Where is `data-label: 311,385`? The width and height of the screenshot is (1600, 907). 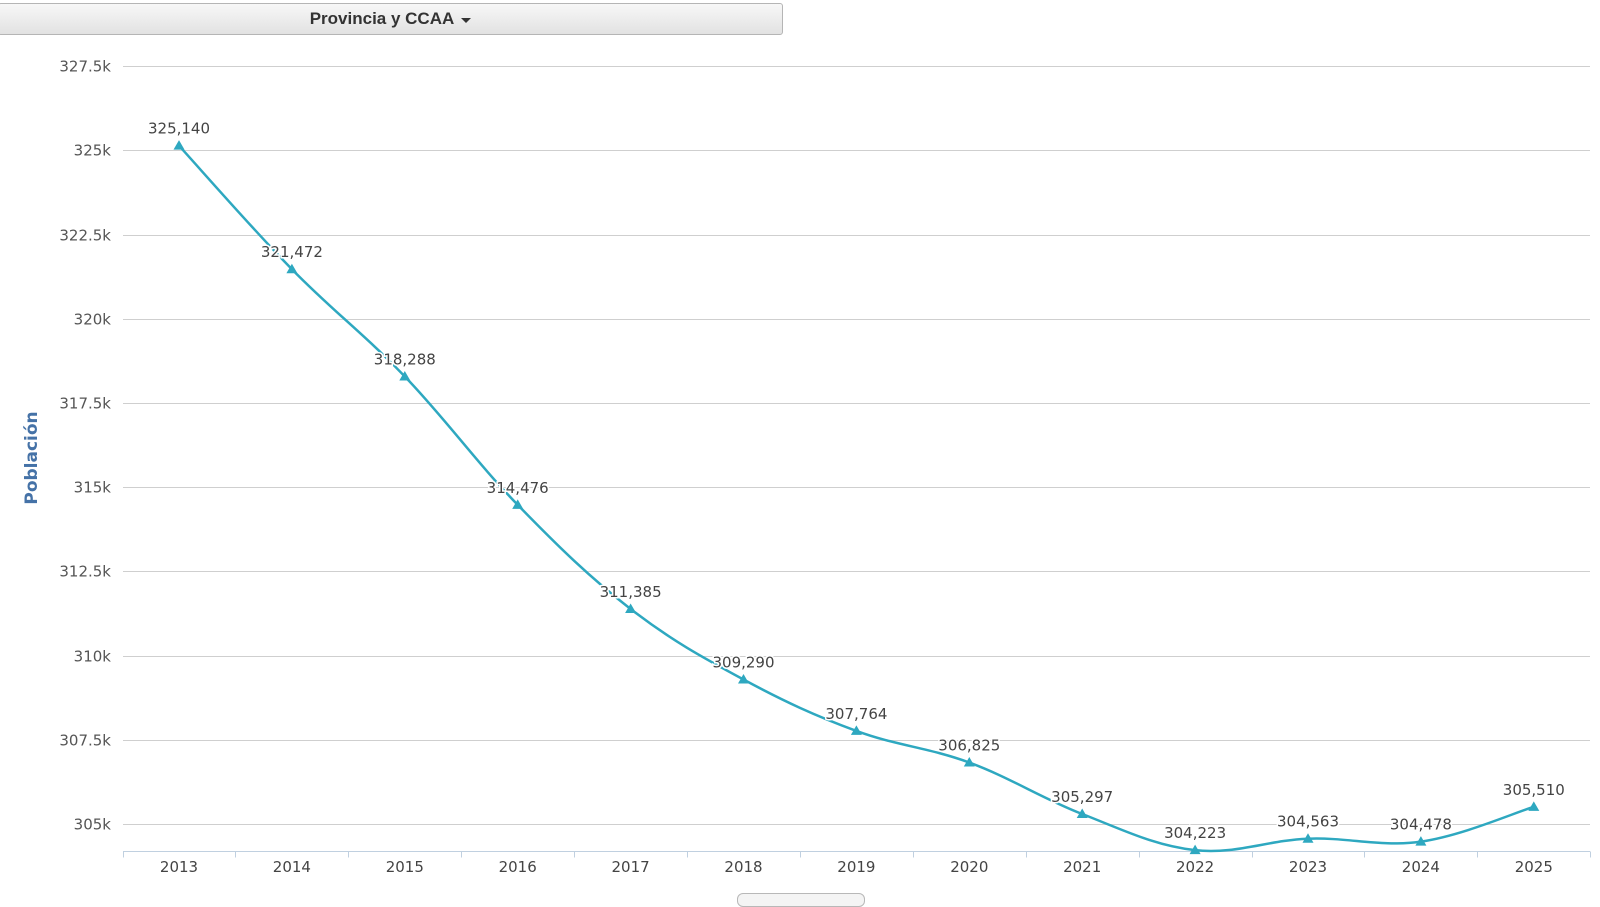
data-label: 311,385 is located at coordinates (631, 592).